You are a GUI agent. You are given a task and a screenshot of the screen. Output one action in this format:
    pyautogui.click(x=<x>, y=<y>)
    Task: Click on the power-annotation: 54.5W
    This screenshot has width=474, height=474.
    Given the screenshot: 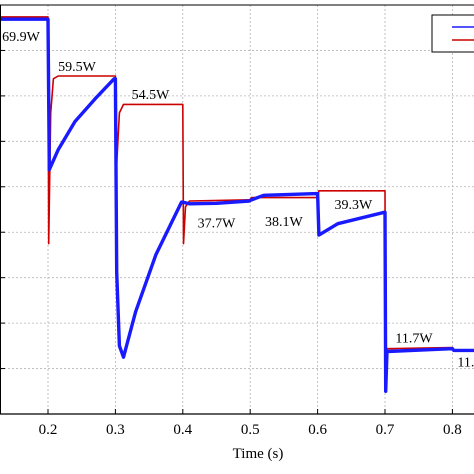 What is the action you would take?
    pyautogui.click(x=151, y=95)
    